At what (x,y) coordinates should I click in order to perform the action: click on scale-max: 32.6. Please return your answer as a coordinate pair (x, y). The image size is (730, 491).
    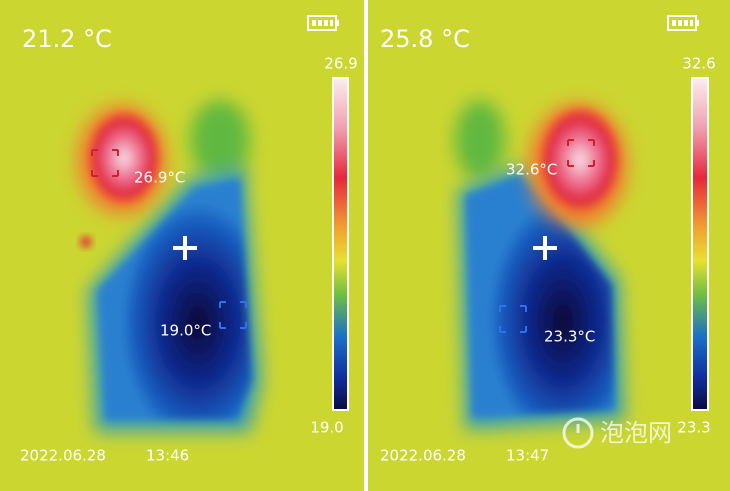
    Looking at the image, I should click on (698, 64).